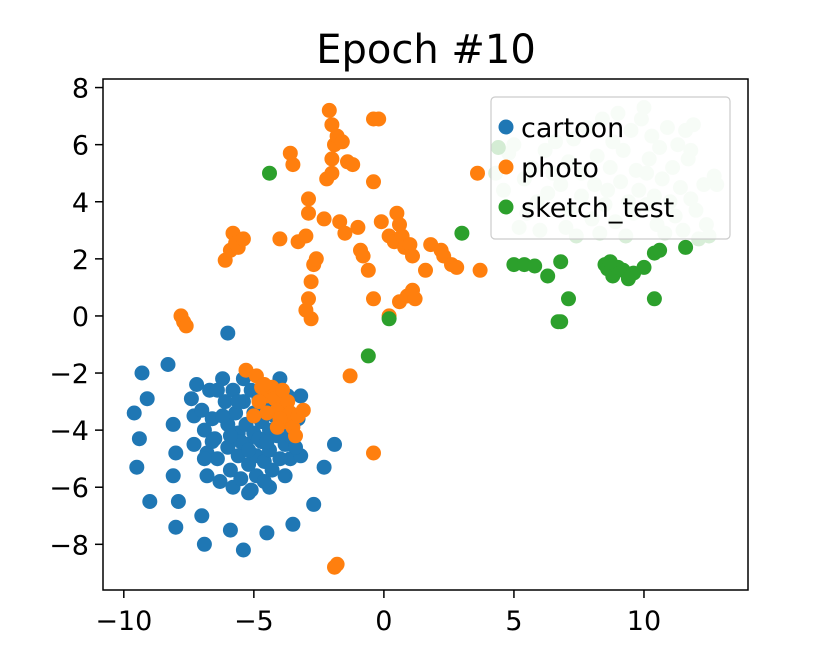 This screenshot has height=664, width=830. Describe the element at coordinates (80, 317) in the screenshot. I see `y-tick-label: 0` at that location.